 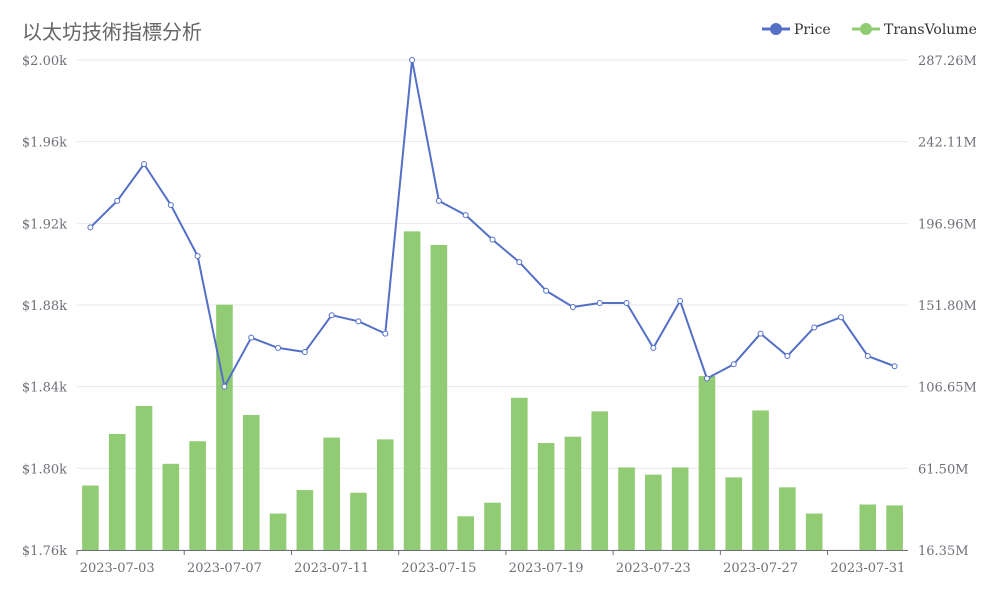 I want to click on y-right-tick-label: 106.65M, so click(x=947, y=388).